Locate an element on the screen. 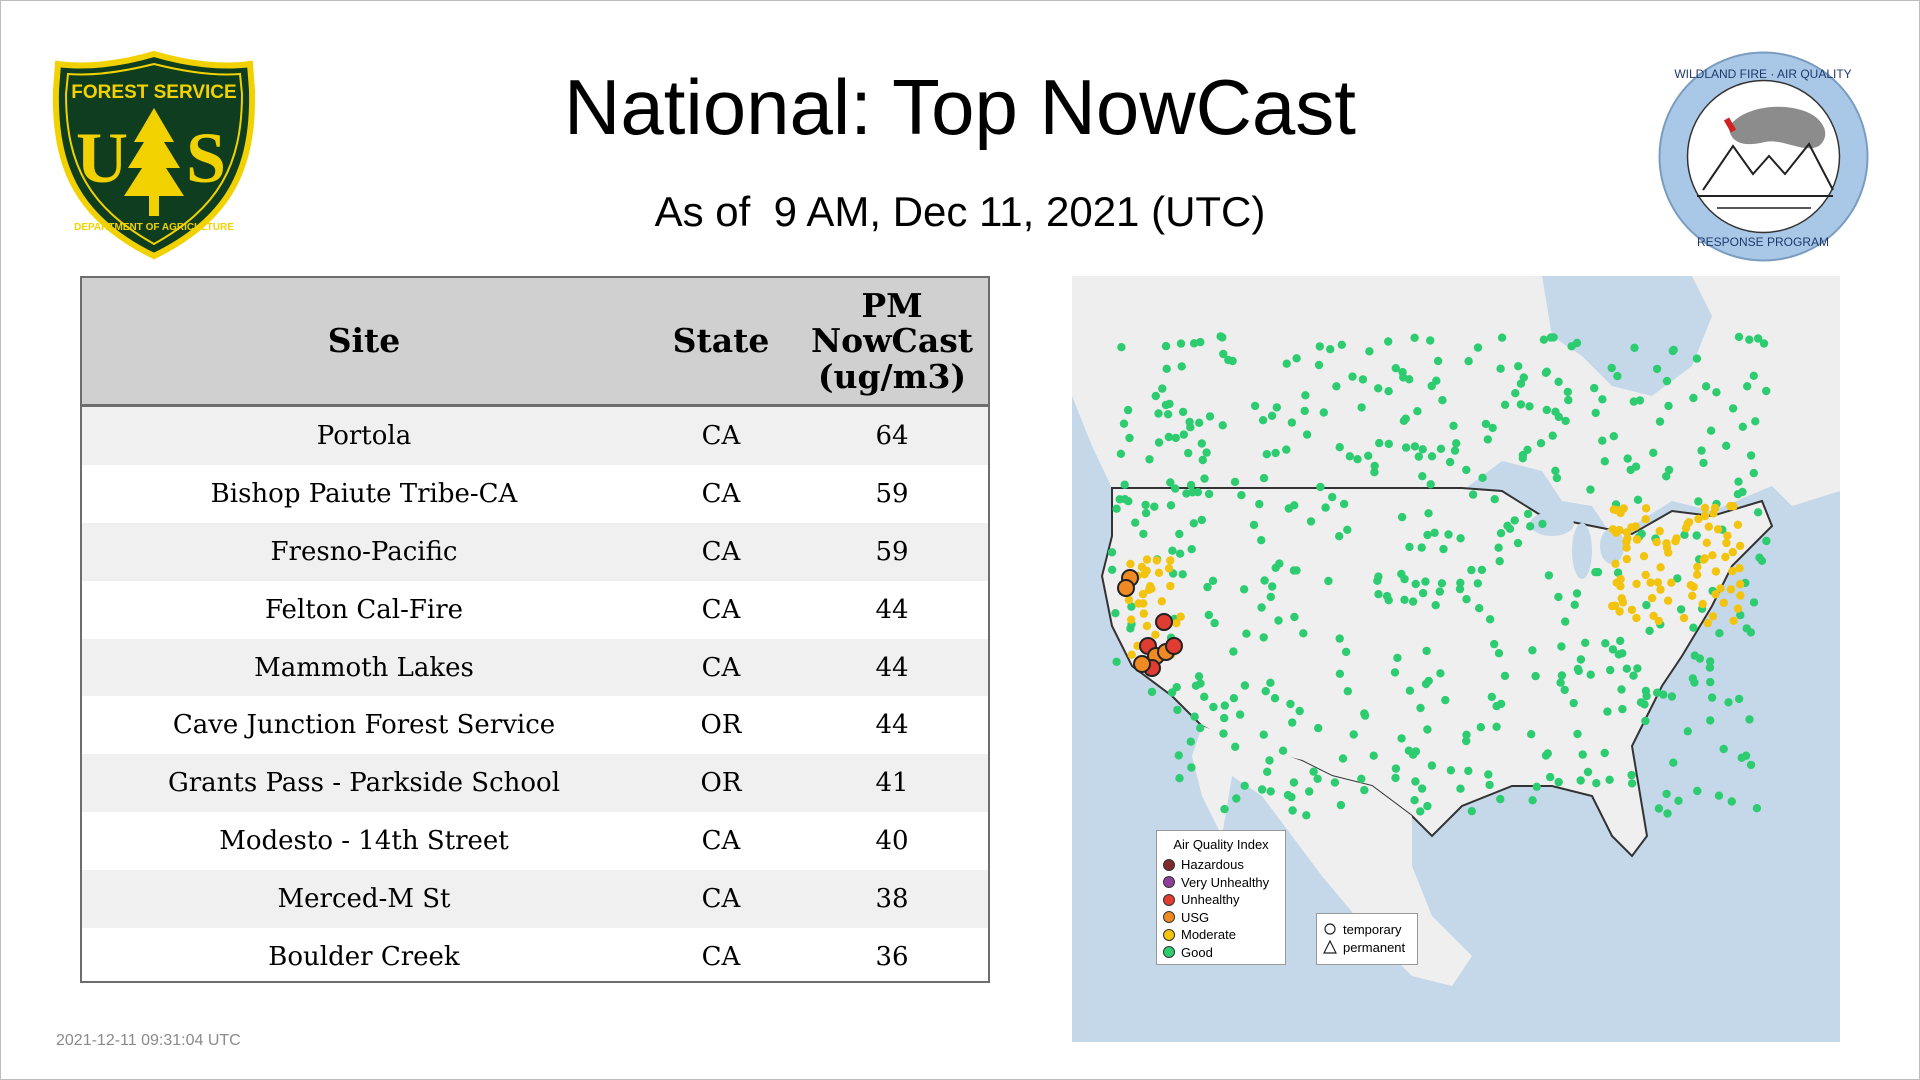 This screenshot has height=1080, width=1920. cell-value: 59 is located at coordinates (892, 551).